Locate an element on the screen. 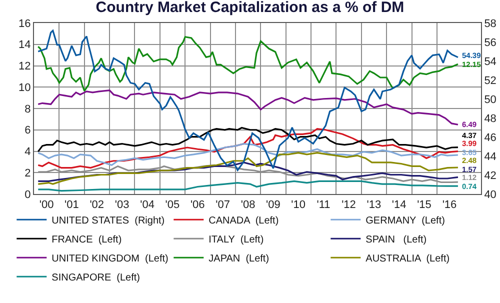 This screenshot has height=303, width=500. y-tick-label: 16 is located at coordinates (24, 24).